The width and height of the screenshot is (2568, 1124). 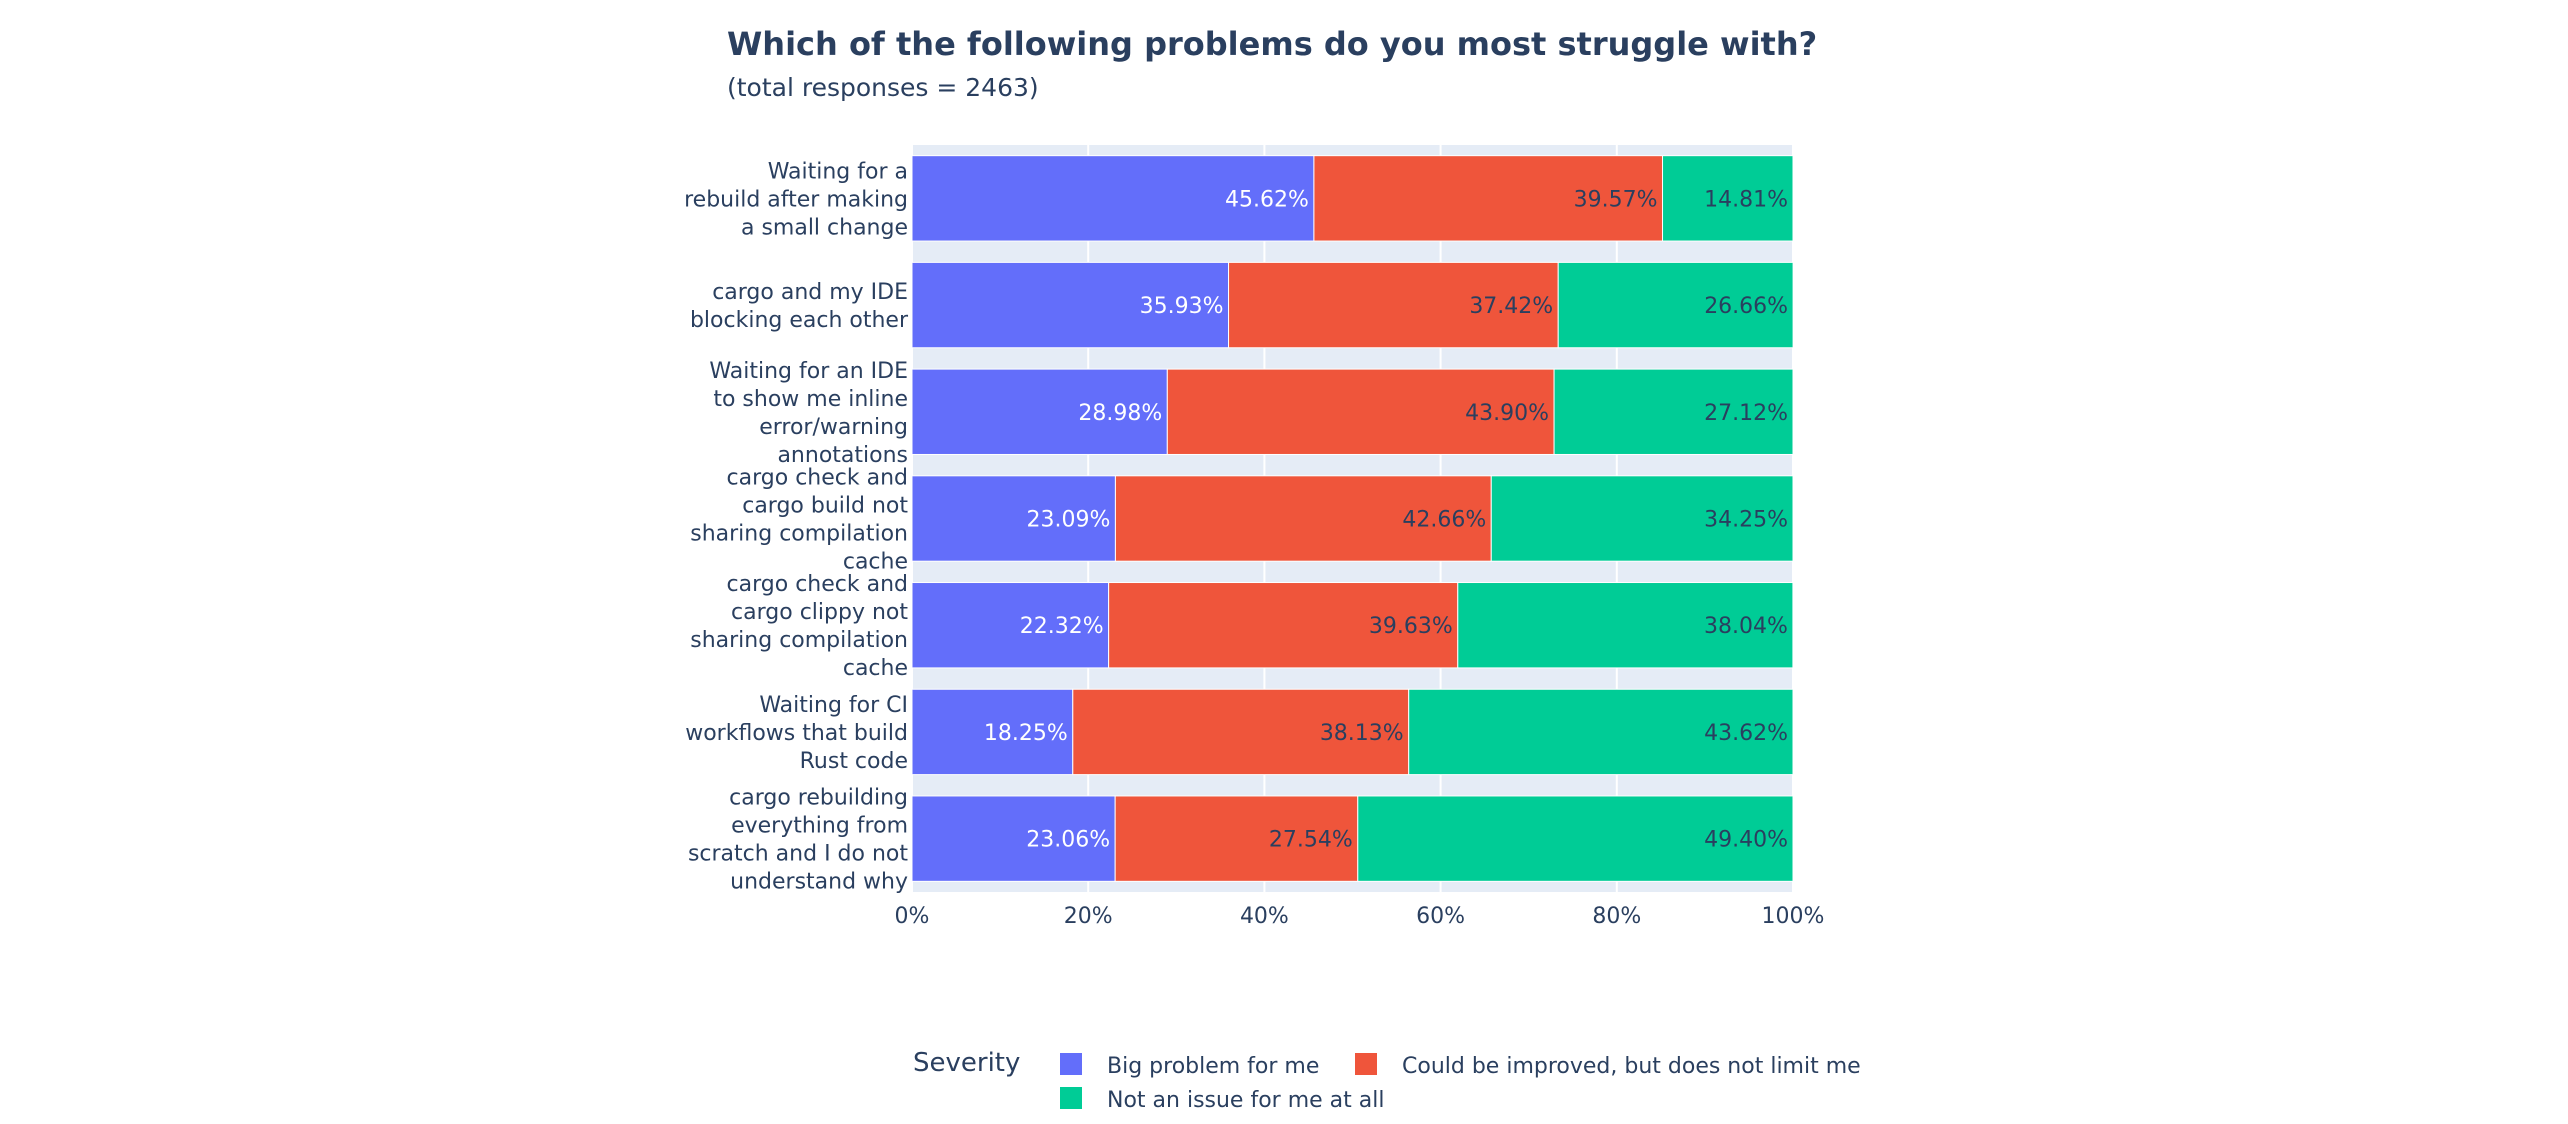 What do you see at coordinates (824, 227) in the screenshot?
I see `y-category-label-line: a small change` at bounding box center [824, 227].